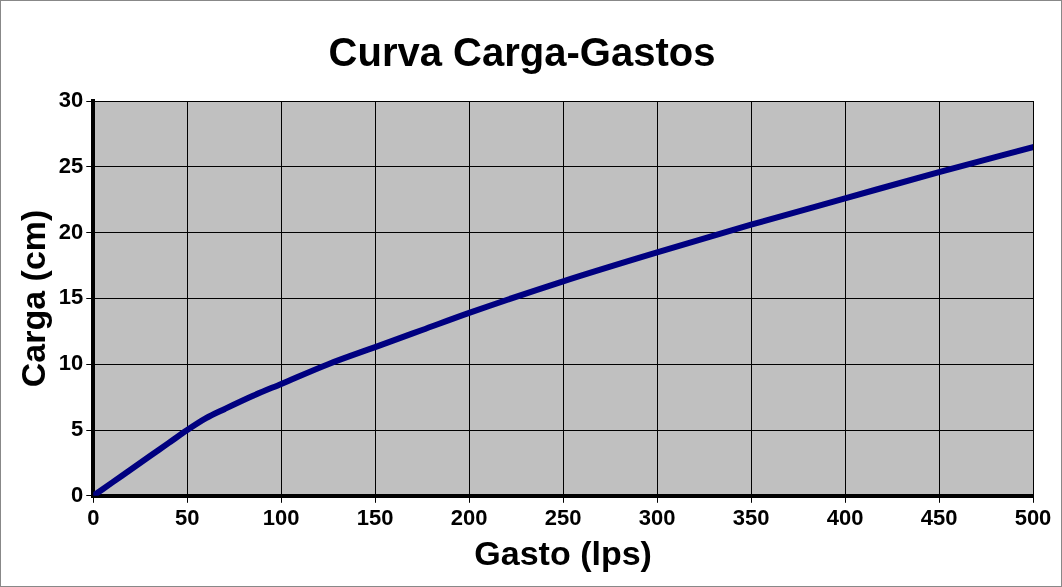  What do you see at coordinates (281, 518) in the screenshot?
I see `x-tick-label: 100` at bounding box center [281, 518].